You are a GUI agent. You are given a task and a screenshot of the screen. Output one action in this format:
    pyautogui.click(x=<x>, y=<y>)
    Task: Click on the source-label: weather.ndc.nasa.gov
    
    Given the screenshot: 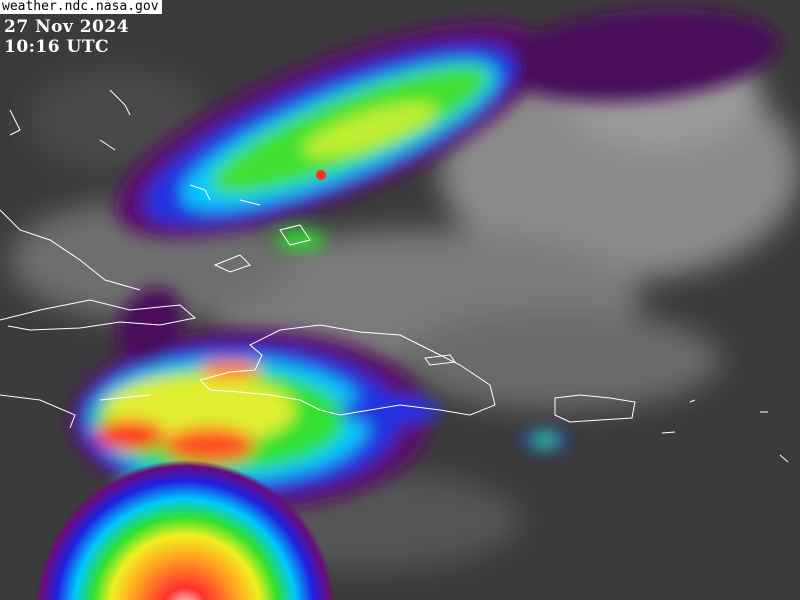 What is the action you would take?
    pyautogui.click(x=81, y=7)
    